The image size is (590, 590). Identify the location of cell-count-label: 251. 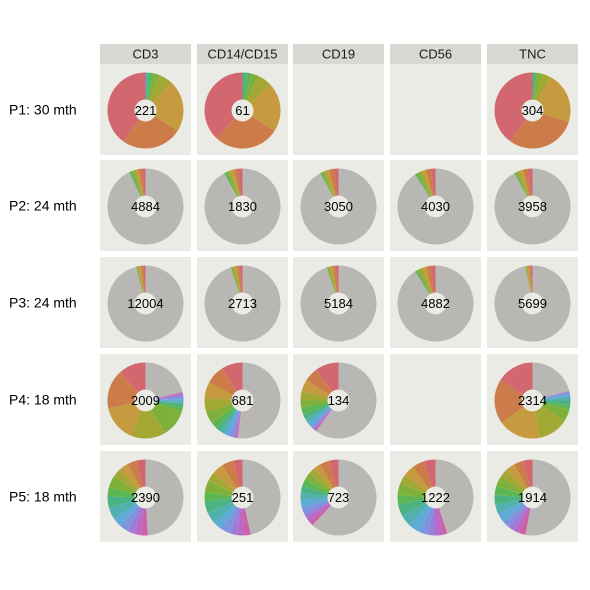
(243, 497).